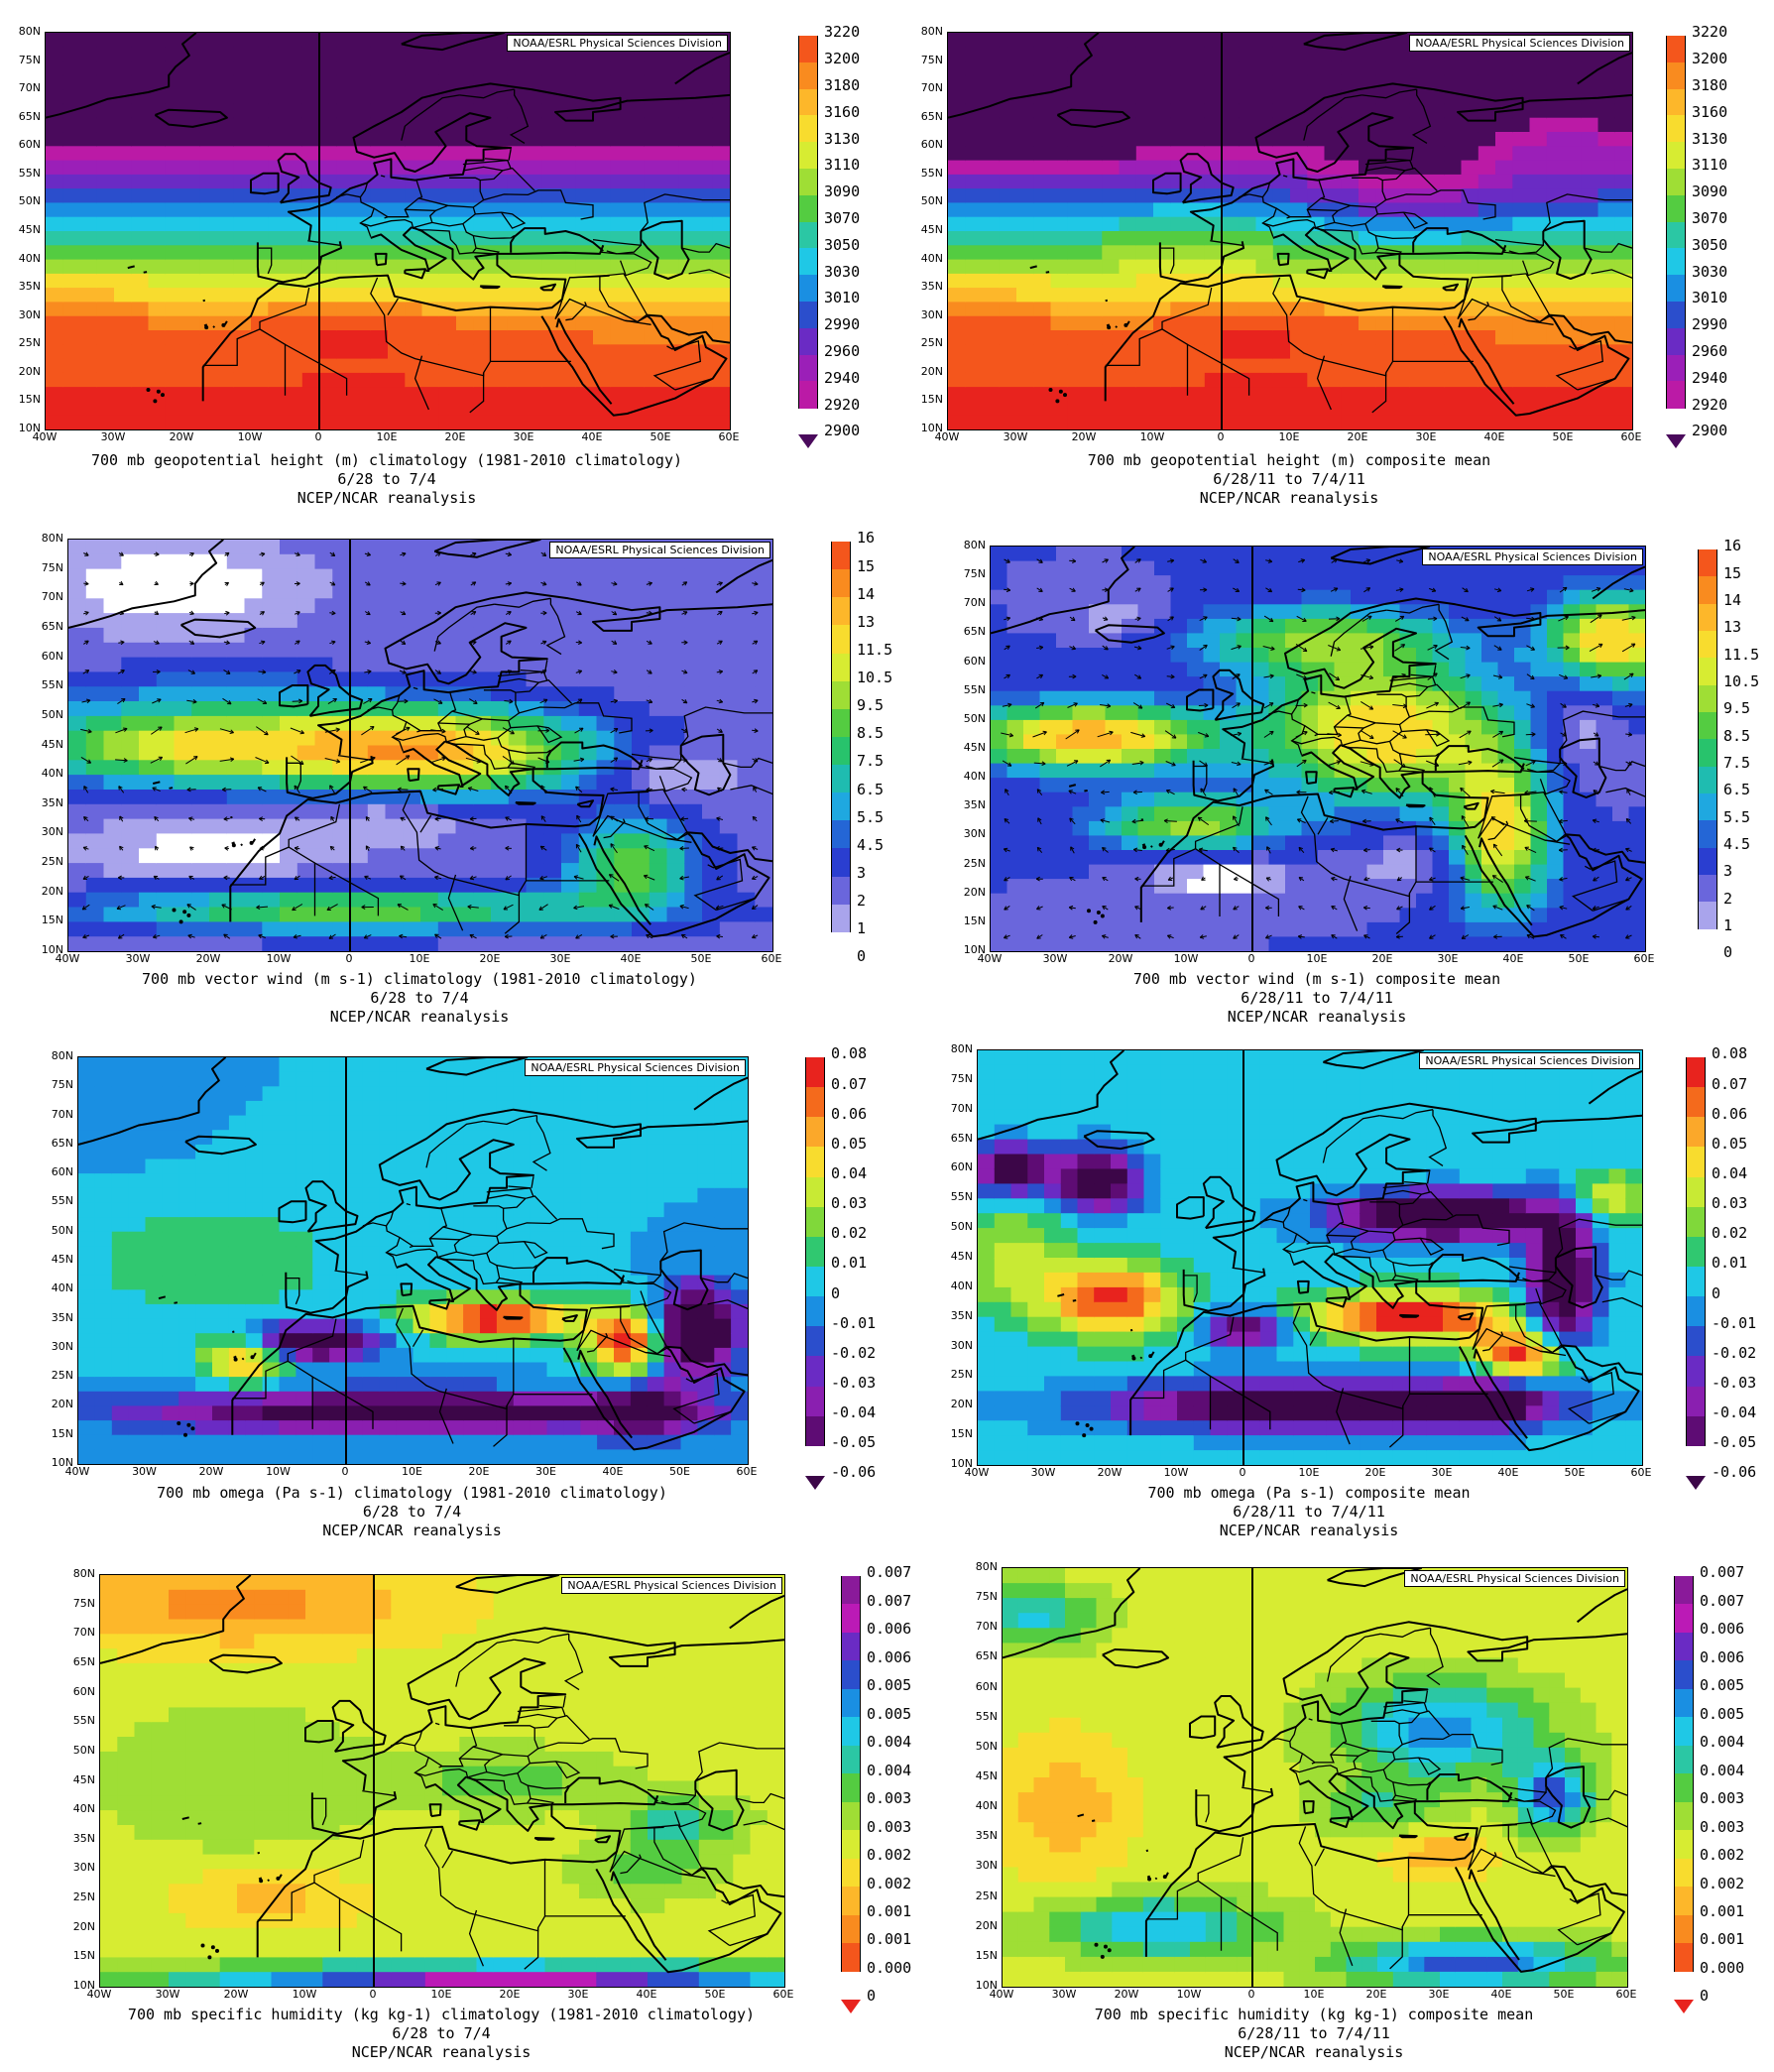 The height and width of the screenshot is (2072, 1774). What do you see at coordinates (849, 1203) in the screenshot?
I see `colorbar-label: 0.03` at bounding box center [849, 1203].